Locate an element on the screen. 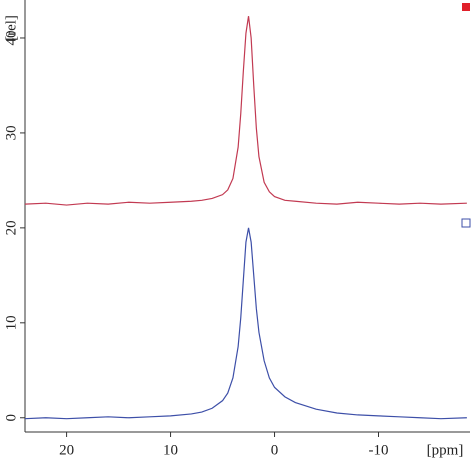 The height and width of the screenshot is (461, 472). x-tick-label: 20 is located at coordinates (66, 450).